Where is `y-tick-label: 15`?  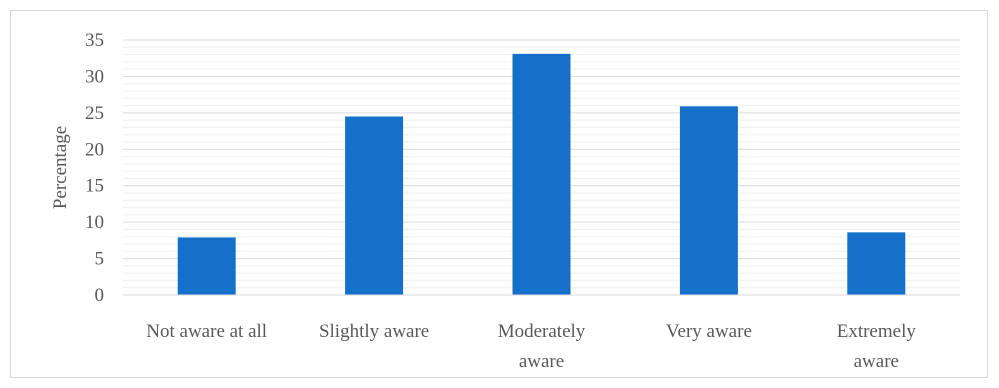 y-tick-label: 15 is located at coordinates (94, 186).